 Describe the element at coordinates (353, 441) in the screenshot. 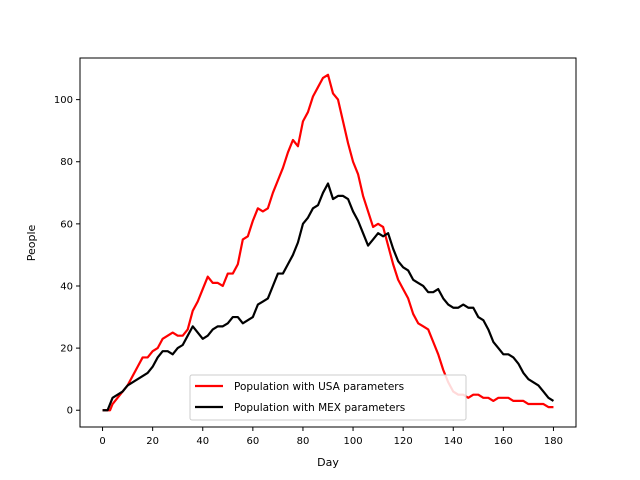

I see `x-tick-label: 100` at that location.